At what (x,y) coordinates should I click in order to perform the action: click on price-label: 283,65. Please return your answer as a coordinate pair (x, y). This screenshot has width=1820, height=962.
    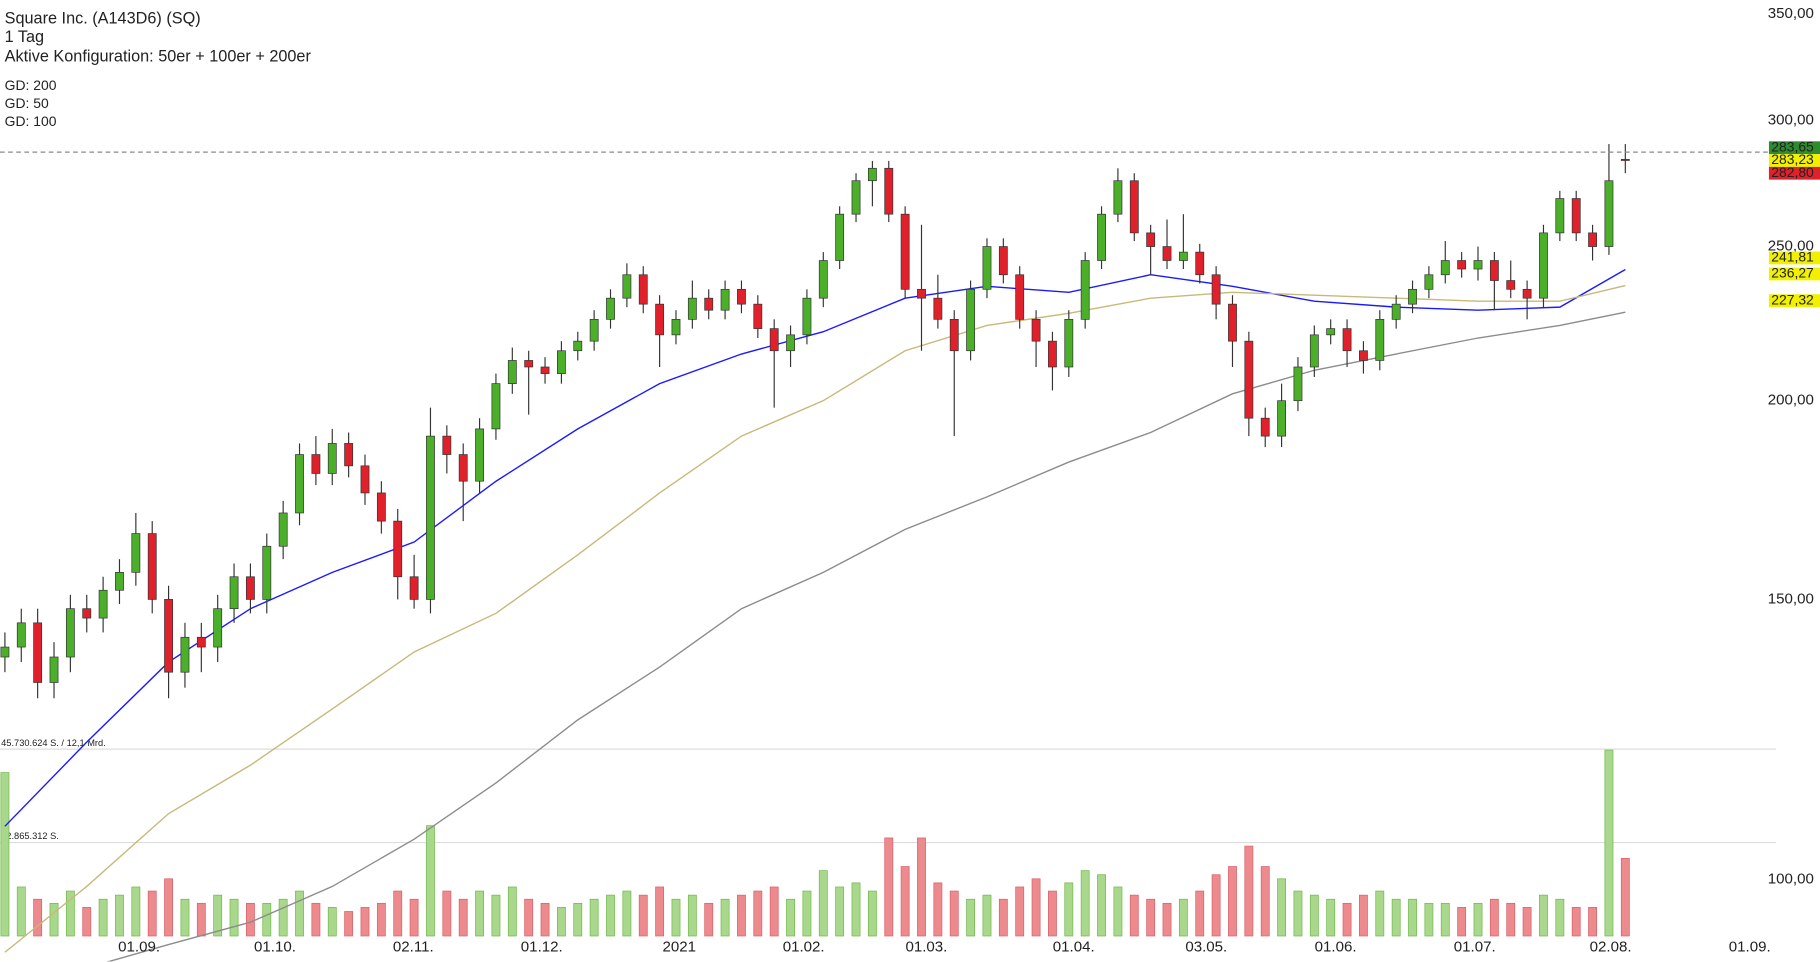
    Looking at the image, I should click on (1792, 146).